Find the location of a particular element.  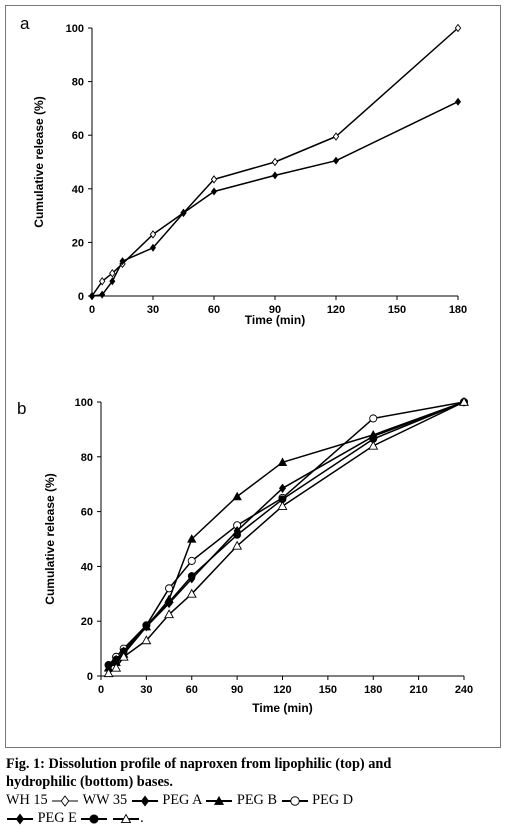

caption-legend-line: WH 15 WW 35 PEG A PEG B PEG D is located at coordinates (254, 800).